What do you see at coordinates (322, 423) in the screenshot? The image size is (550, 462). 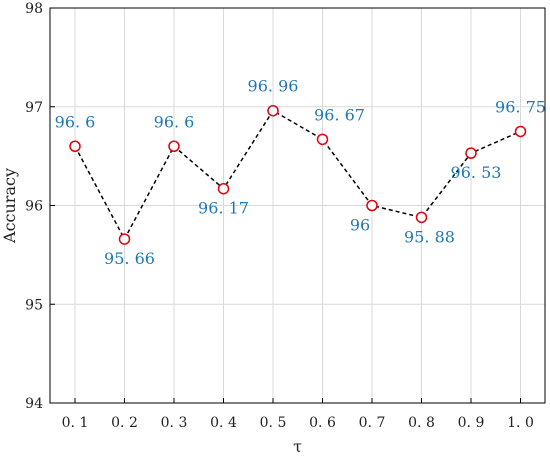 I see `x-tick-label: 0. 6` at bounding box center [322, 423].